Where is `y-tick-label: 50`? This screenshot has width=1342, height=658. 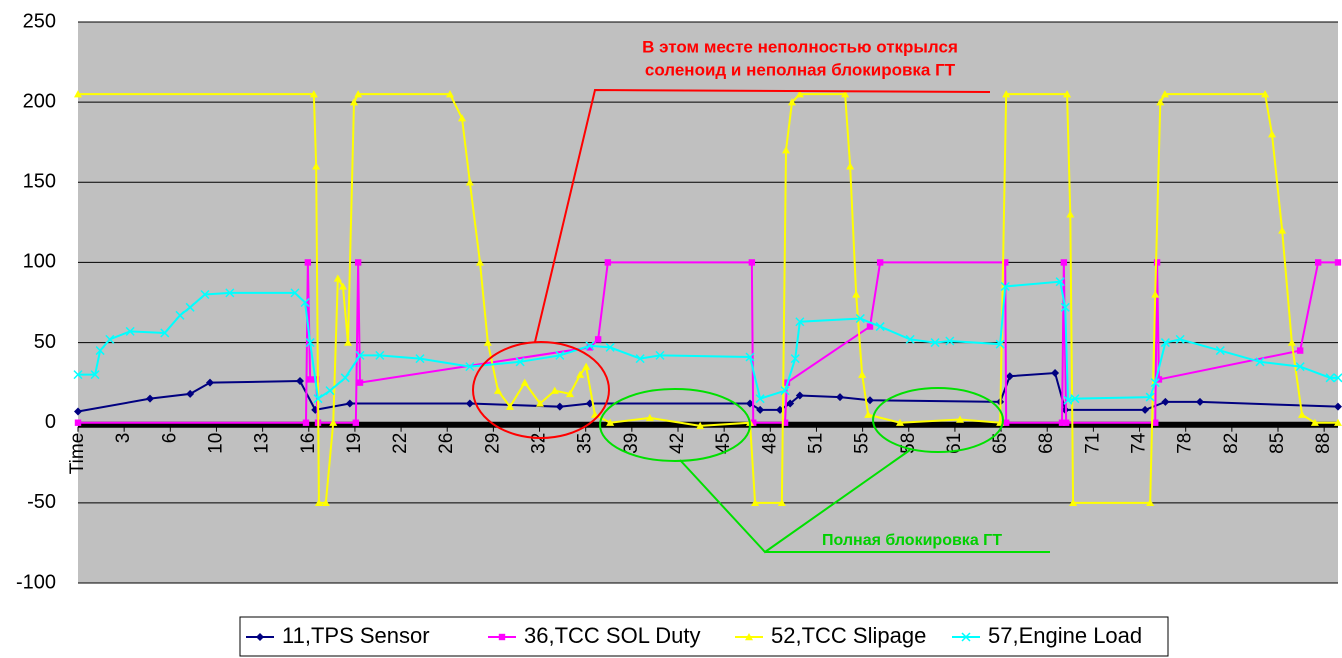 y-tick-label: 50 is located at coordinates (45, 342).